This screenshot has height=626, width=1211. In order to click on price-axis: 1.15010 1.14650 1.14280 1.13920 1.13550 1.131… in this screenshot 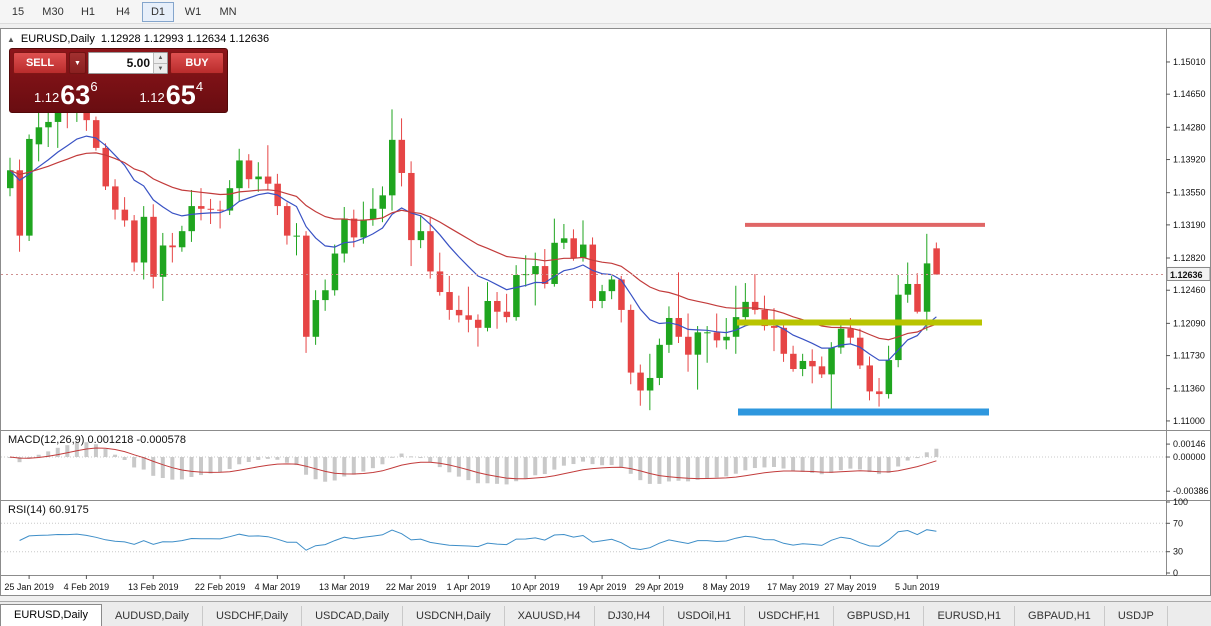, I will do `click(1186, 241)`.